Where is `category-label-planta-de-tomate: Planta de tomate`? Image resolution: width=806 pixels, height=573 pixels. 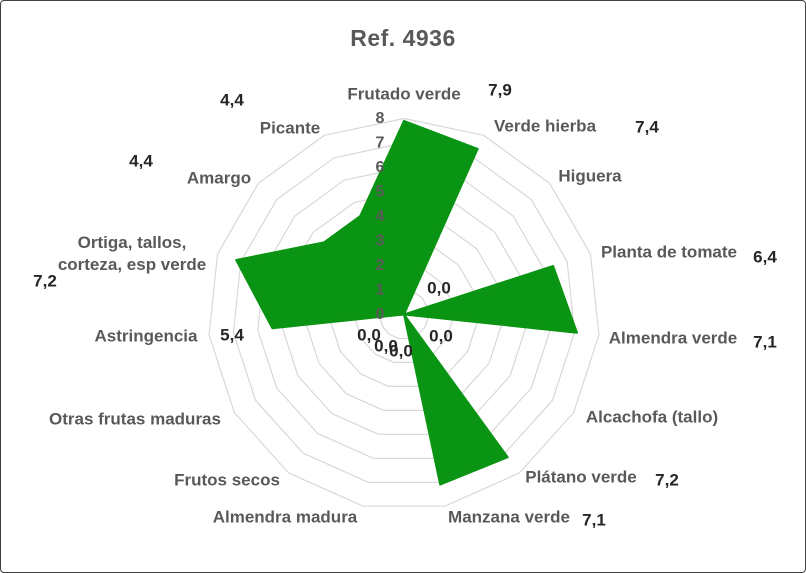
category-label-planta-de-tomate: Planta de tomate is located at coordinates (669, 252).